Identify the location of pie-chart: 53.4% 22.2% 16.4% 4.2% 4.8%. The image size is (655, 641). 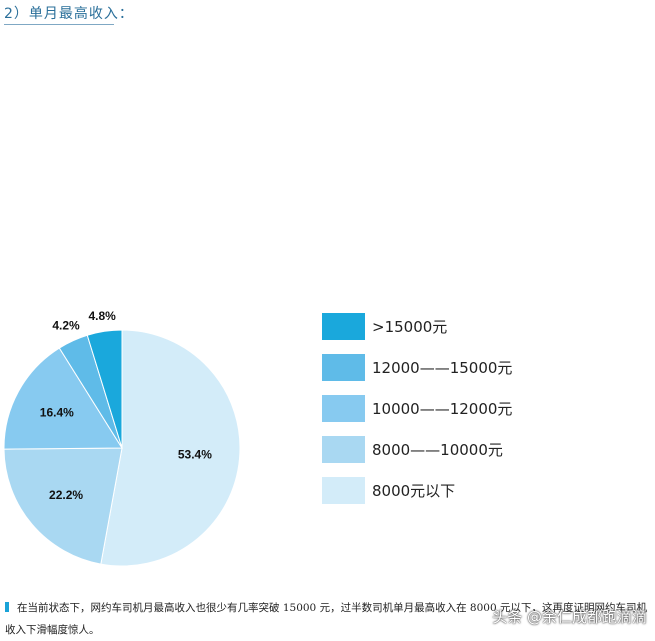
(122, 438).